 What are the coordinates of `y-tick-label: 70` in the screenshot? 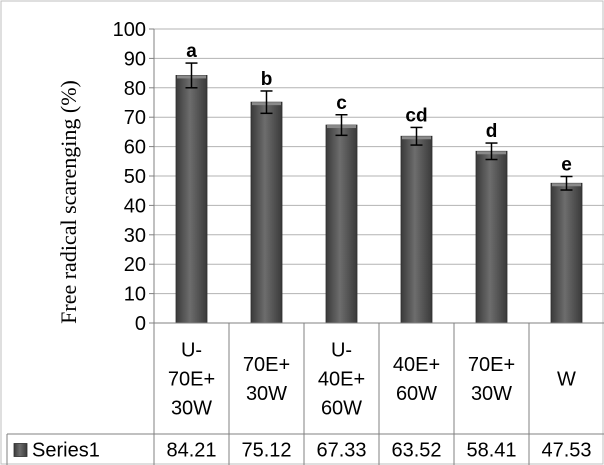 It's located at (135, 118).